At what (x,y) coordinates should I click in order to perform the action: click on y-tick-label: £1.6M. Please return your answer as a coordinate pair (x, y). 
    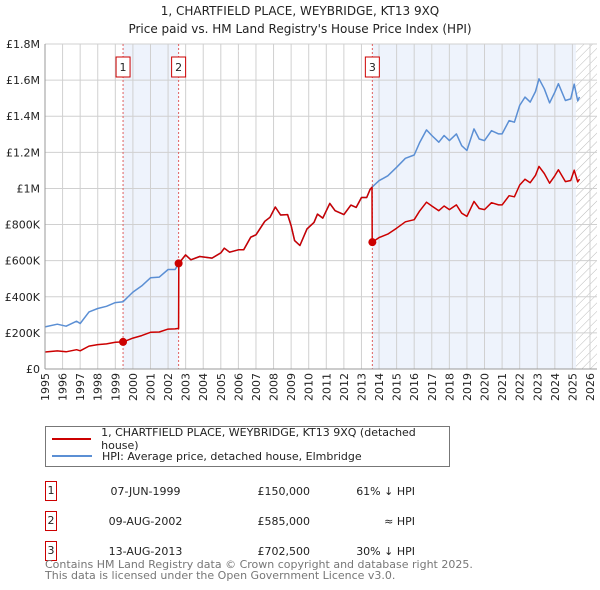
    Looking at the image, I should click on (23, 80).